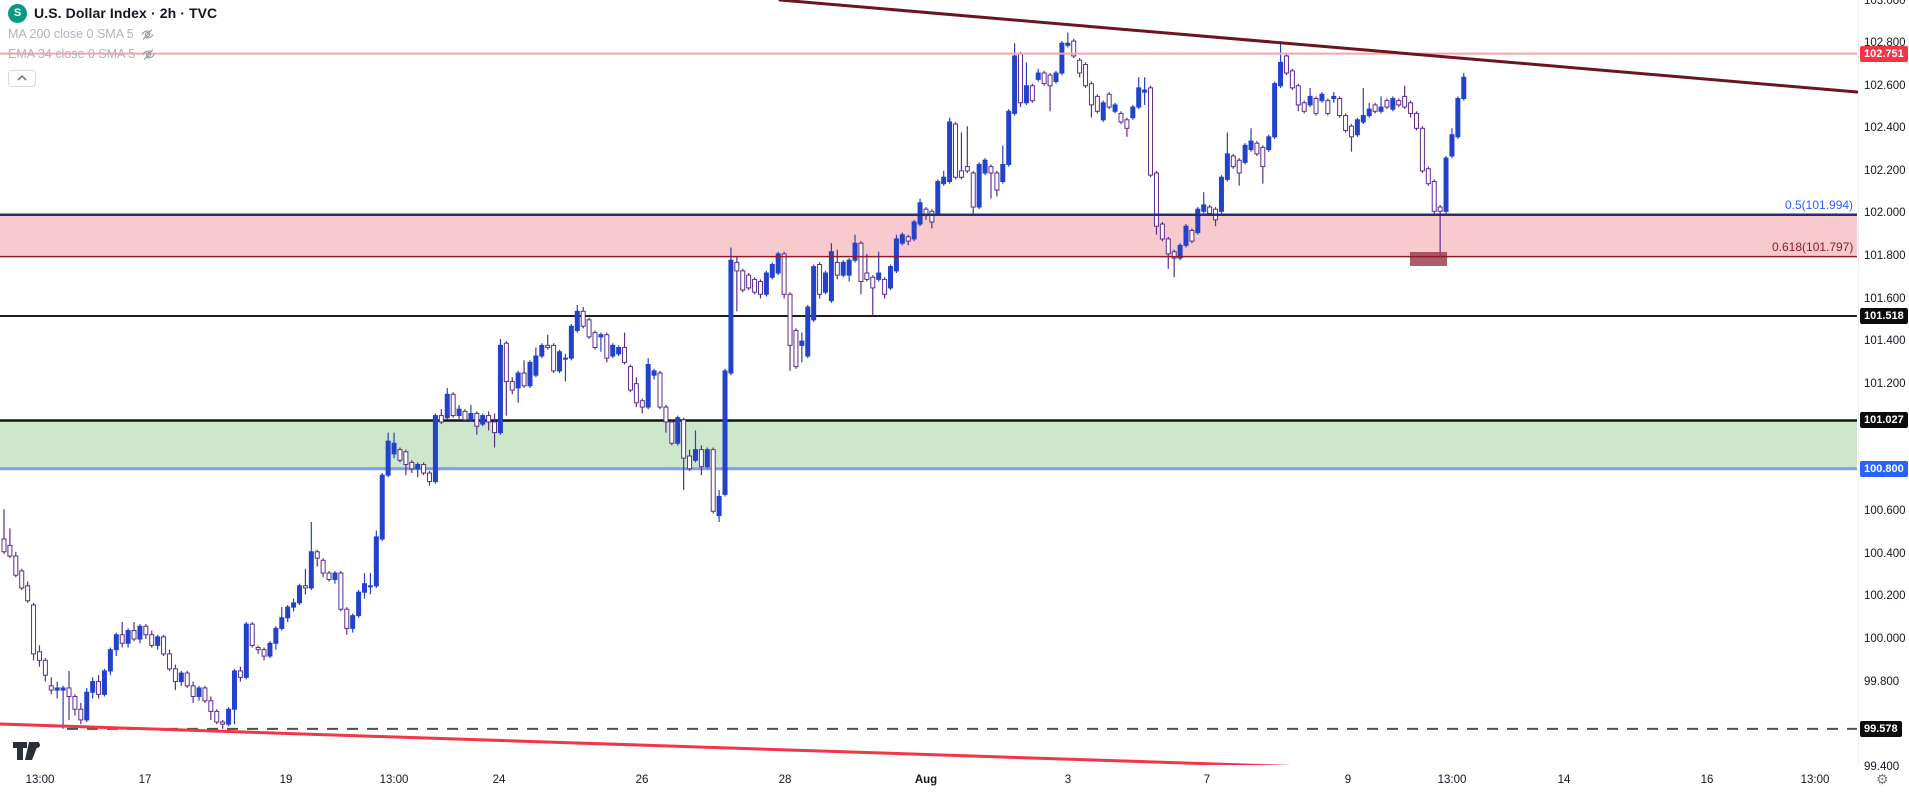 The width and height of the screenshot is (1909, 795). Describe the element at coordinates (1885, 85) in the screenshot. I see `price-tick: 102.600` at that location.